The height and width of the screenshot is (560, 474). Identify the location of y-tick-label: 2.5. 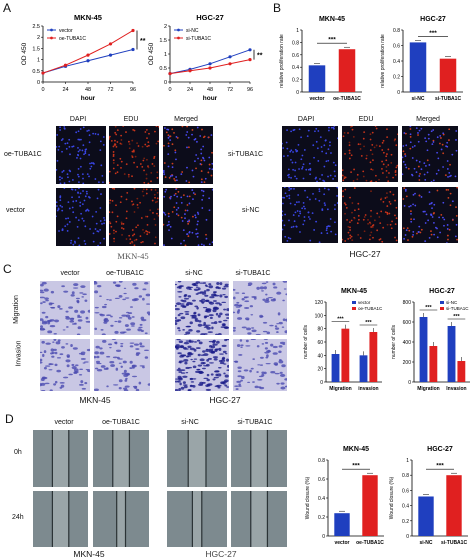
(36, 27).